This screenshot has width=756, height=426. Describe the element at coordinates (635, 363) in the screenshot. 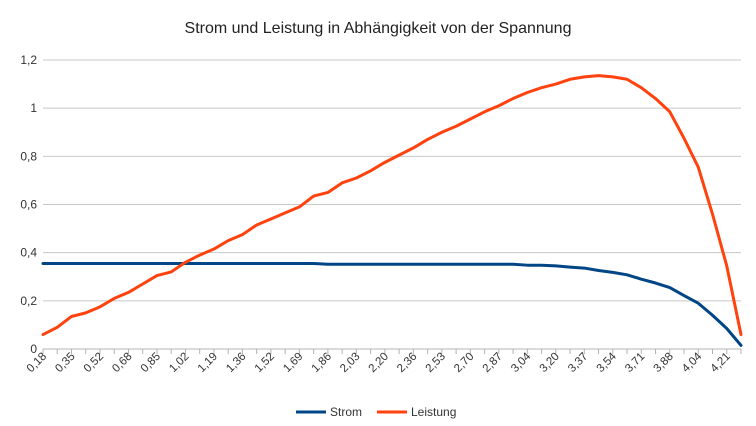

I see `x-tick-label: 3,71` at that location.